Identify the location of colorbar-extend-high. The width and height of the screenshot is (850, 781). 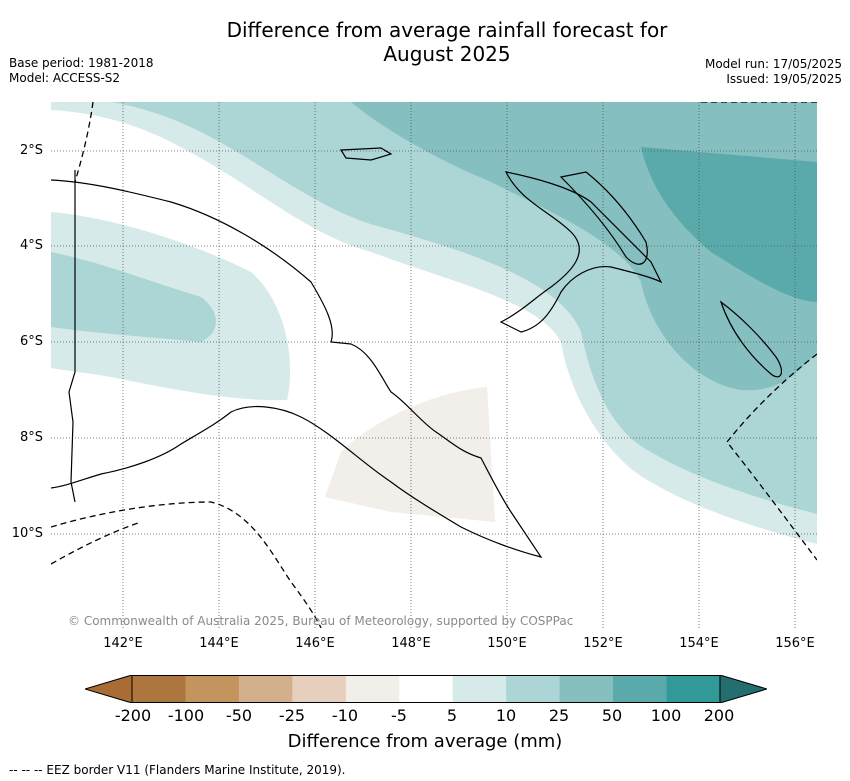
(744, 689).